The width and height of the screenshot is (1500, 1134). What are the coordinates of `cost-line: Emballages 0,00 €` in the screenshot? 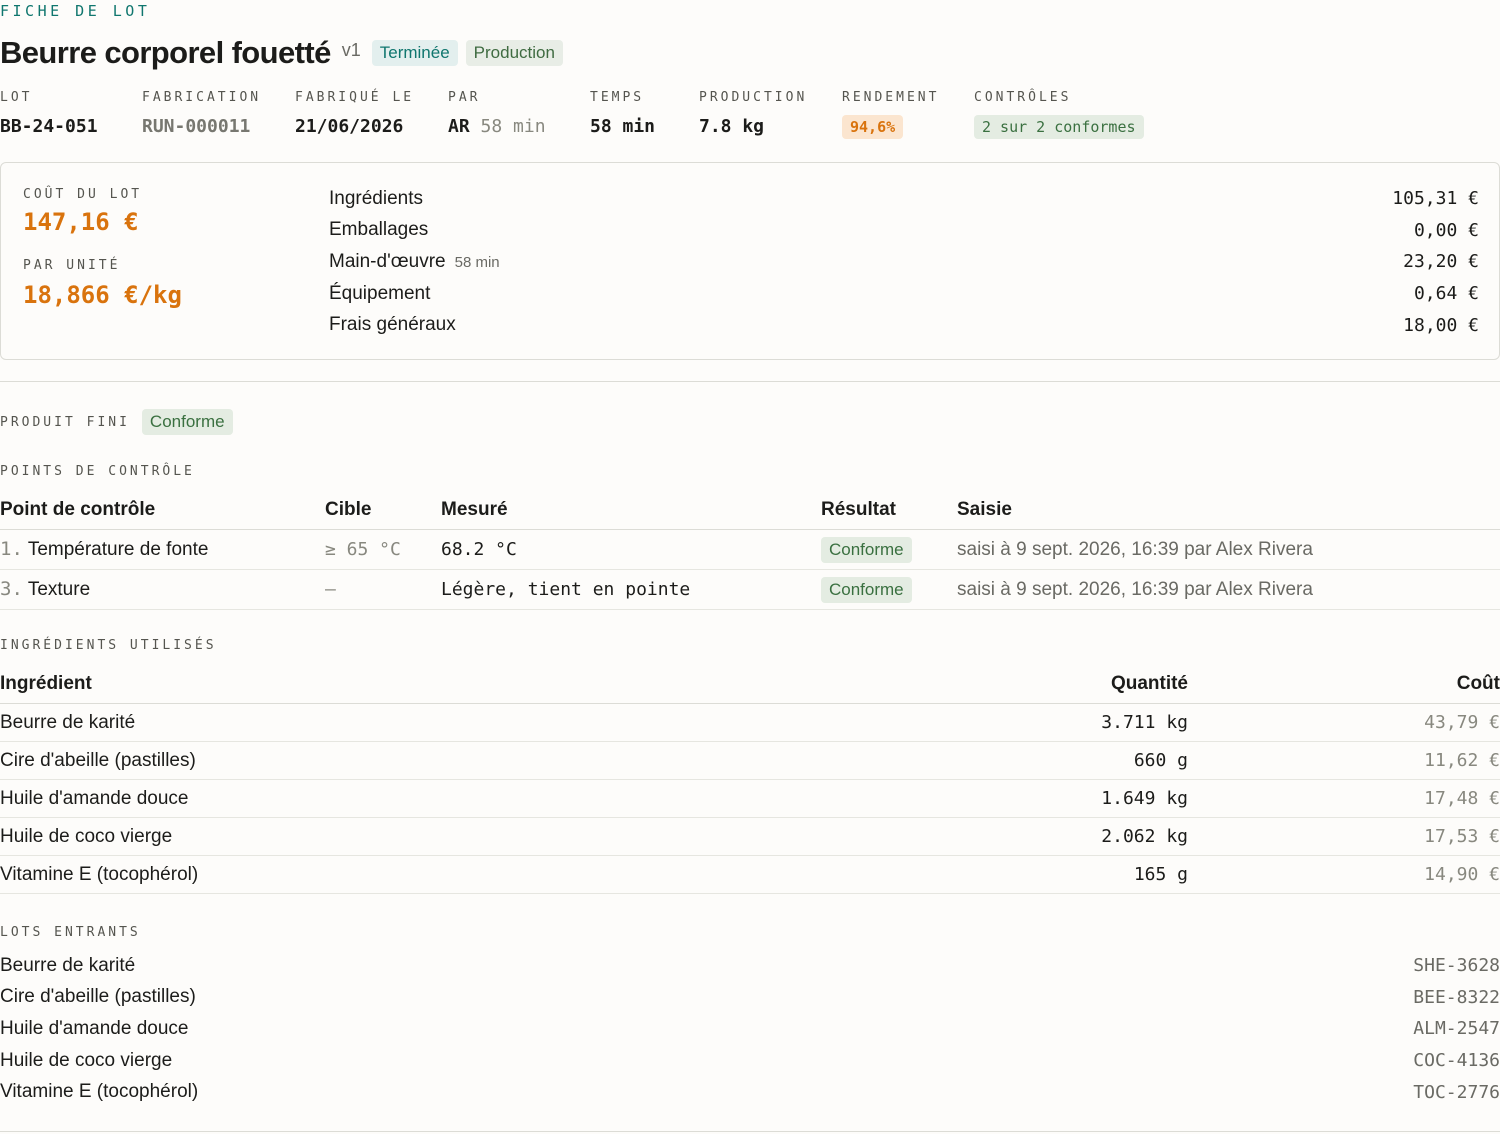 It's located at (904, 231).